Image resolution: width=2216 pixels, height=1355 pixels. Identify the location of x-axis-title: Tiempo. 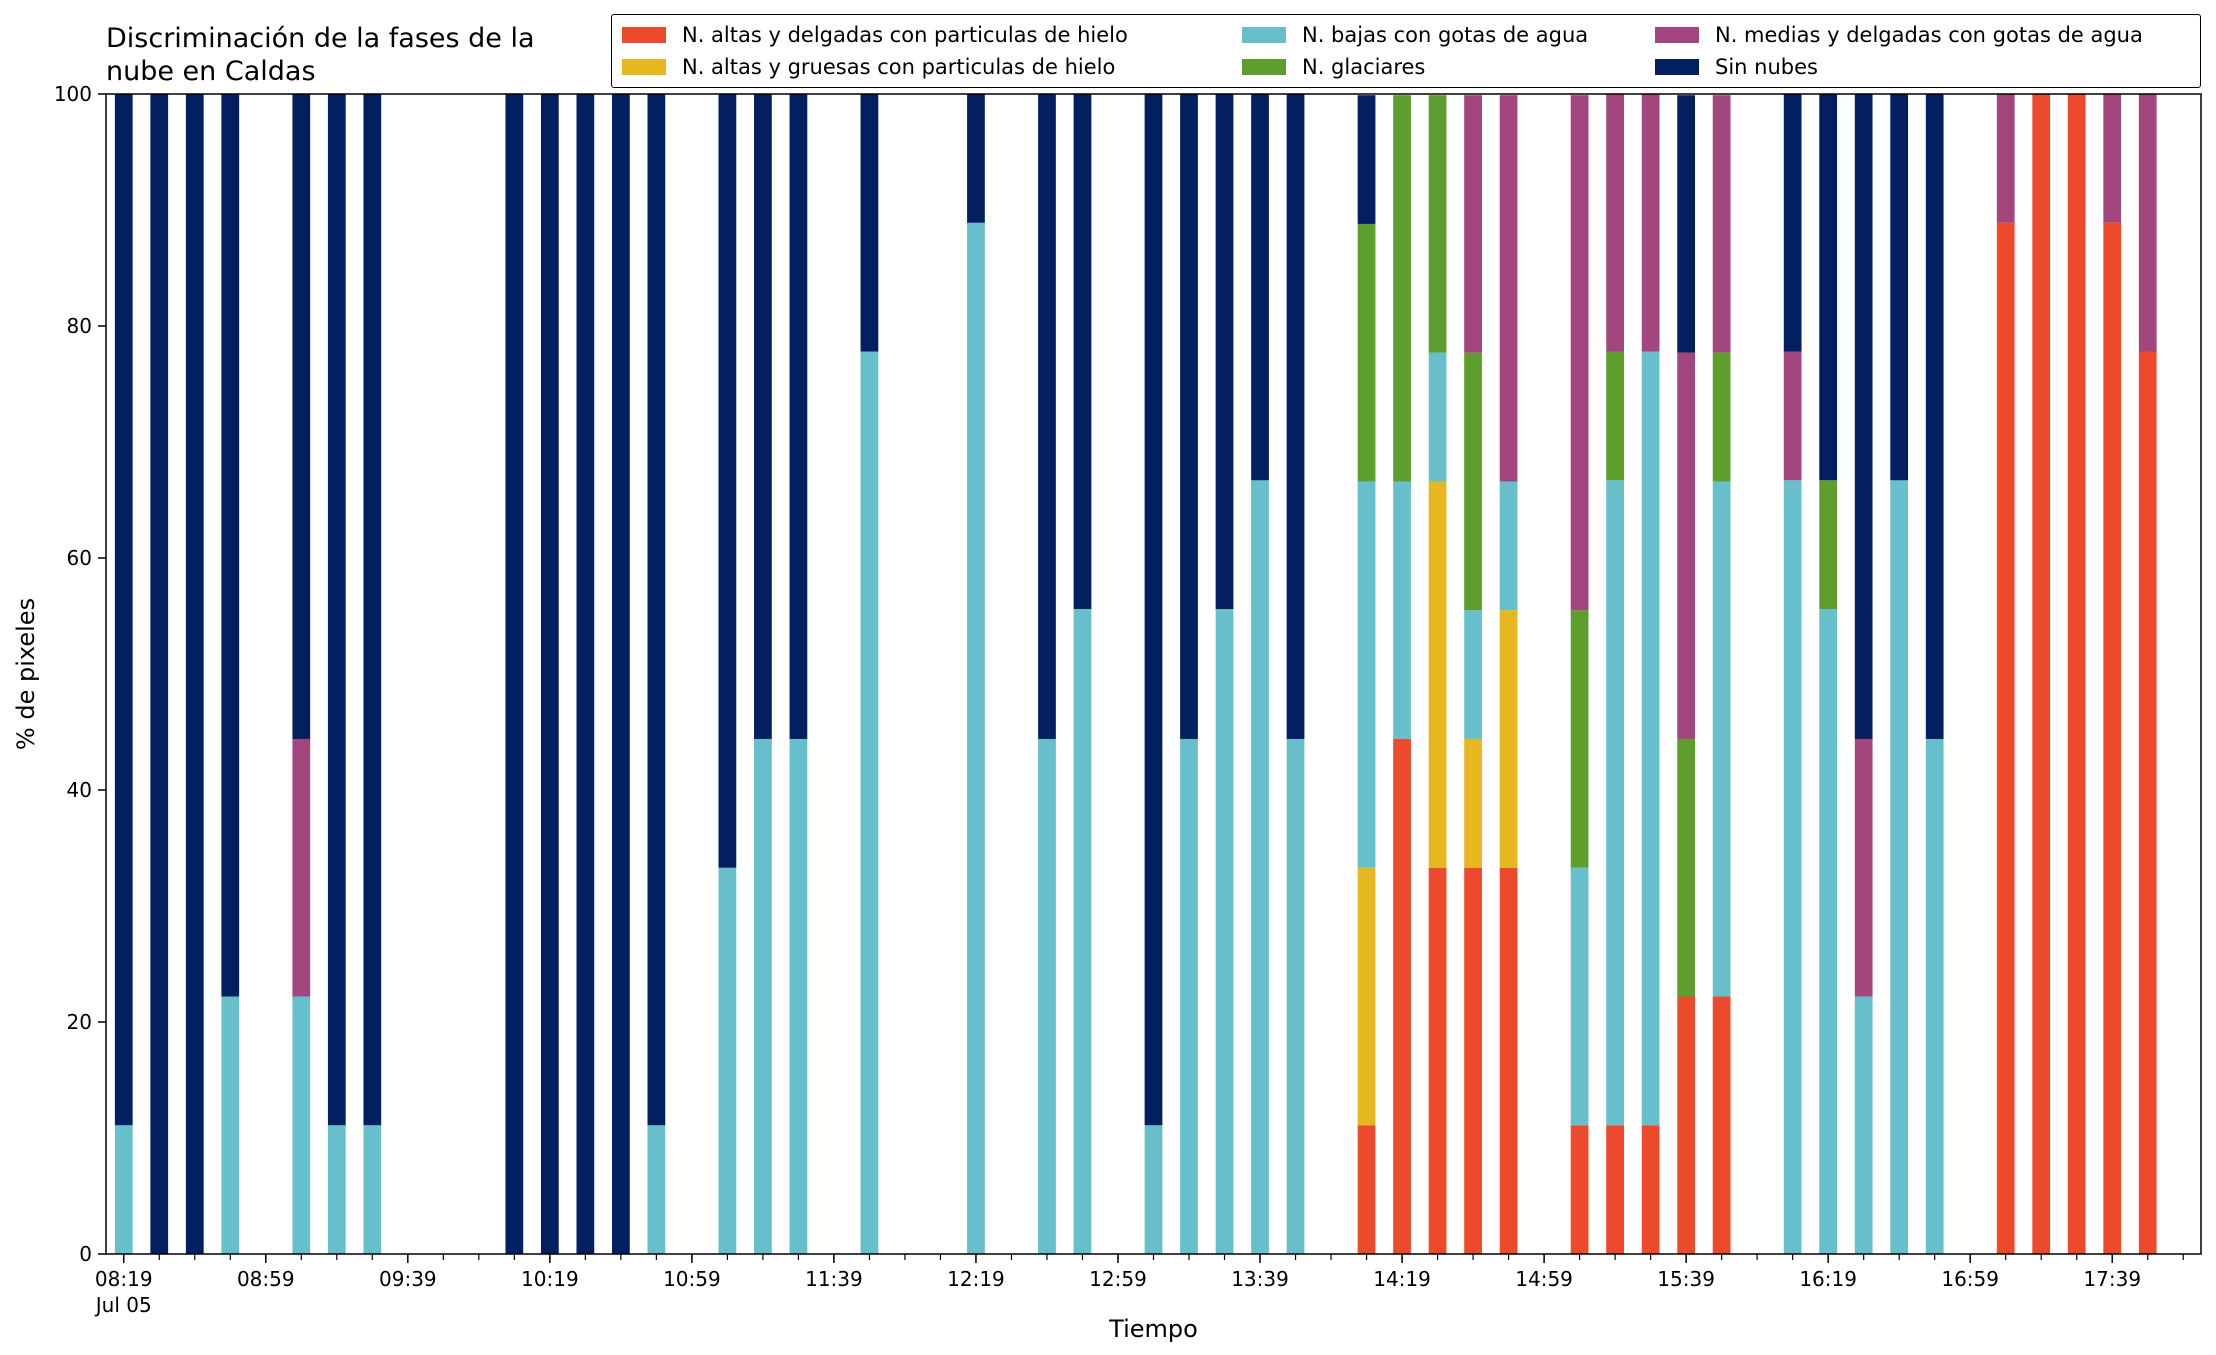
(1153, 1329).